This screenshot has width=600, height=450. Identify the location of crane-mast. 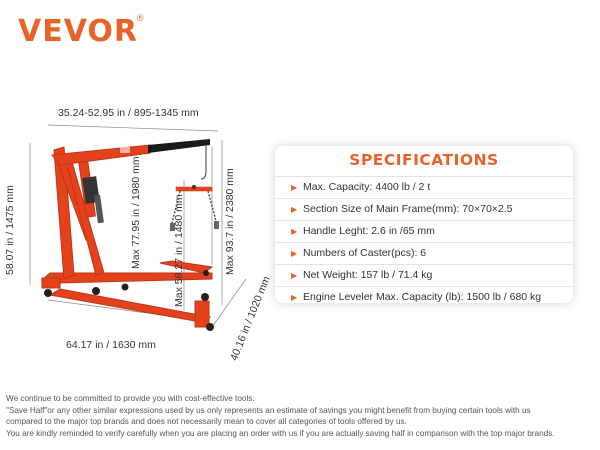
(79, 213).